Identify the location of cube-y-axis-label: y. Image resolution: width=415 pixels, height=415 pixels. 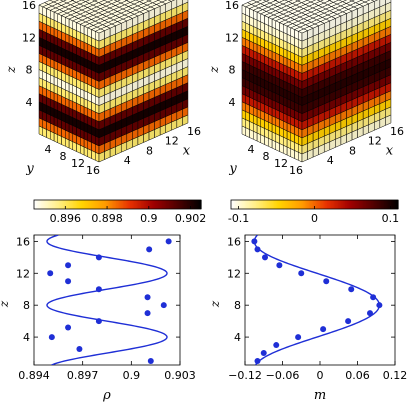
(232, 169).